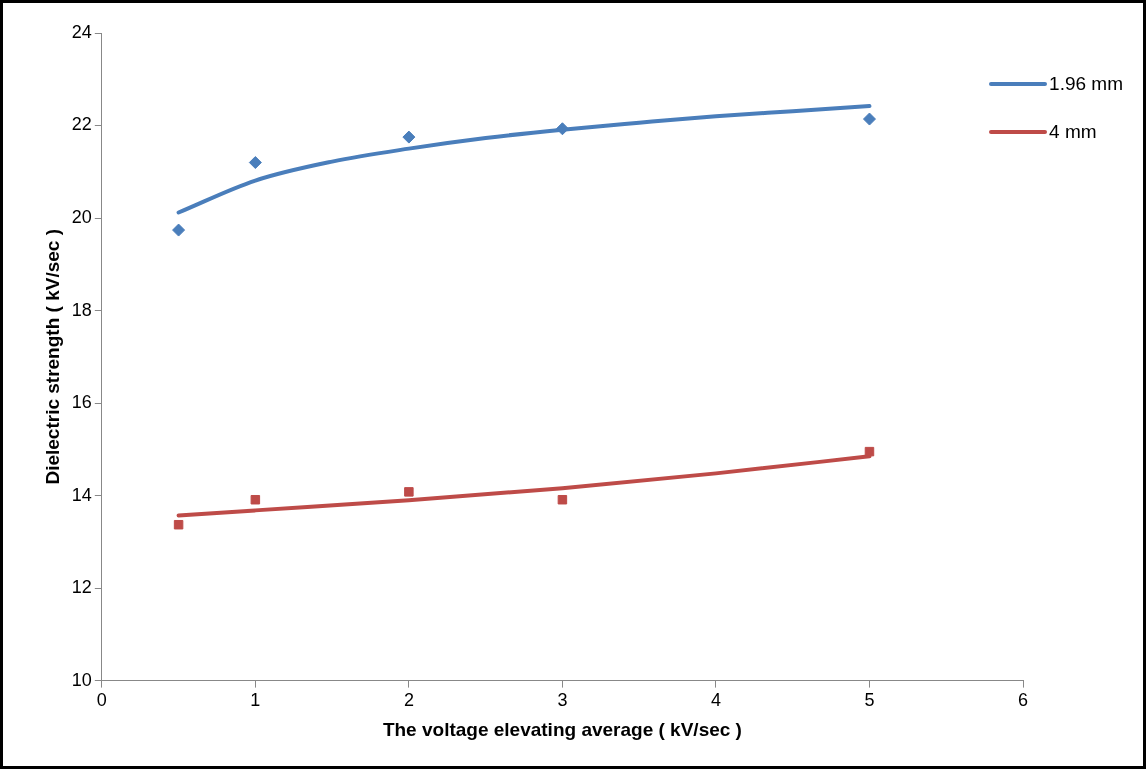  I want to click on x-tick-label: 2, so click(408, 700).